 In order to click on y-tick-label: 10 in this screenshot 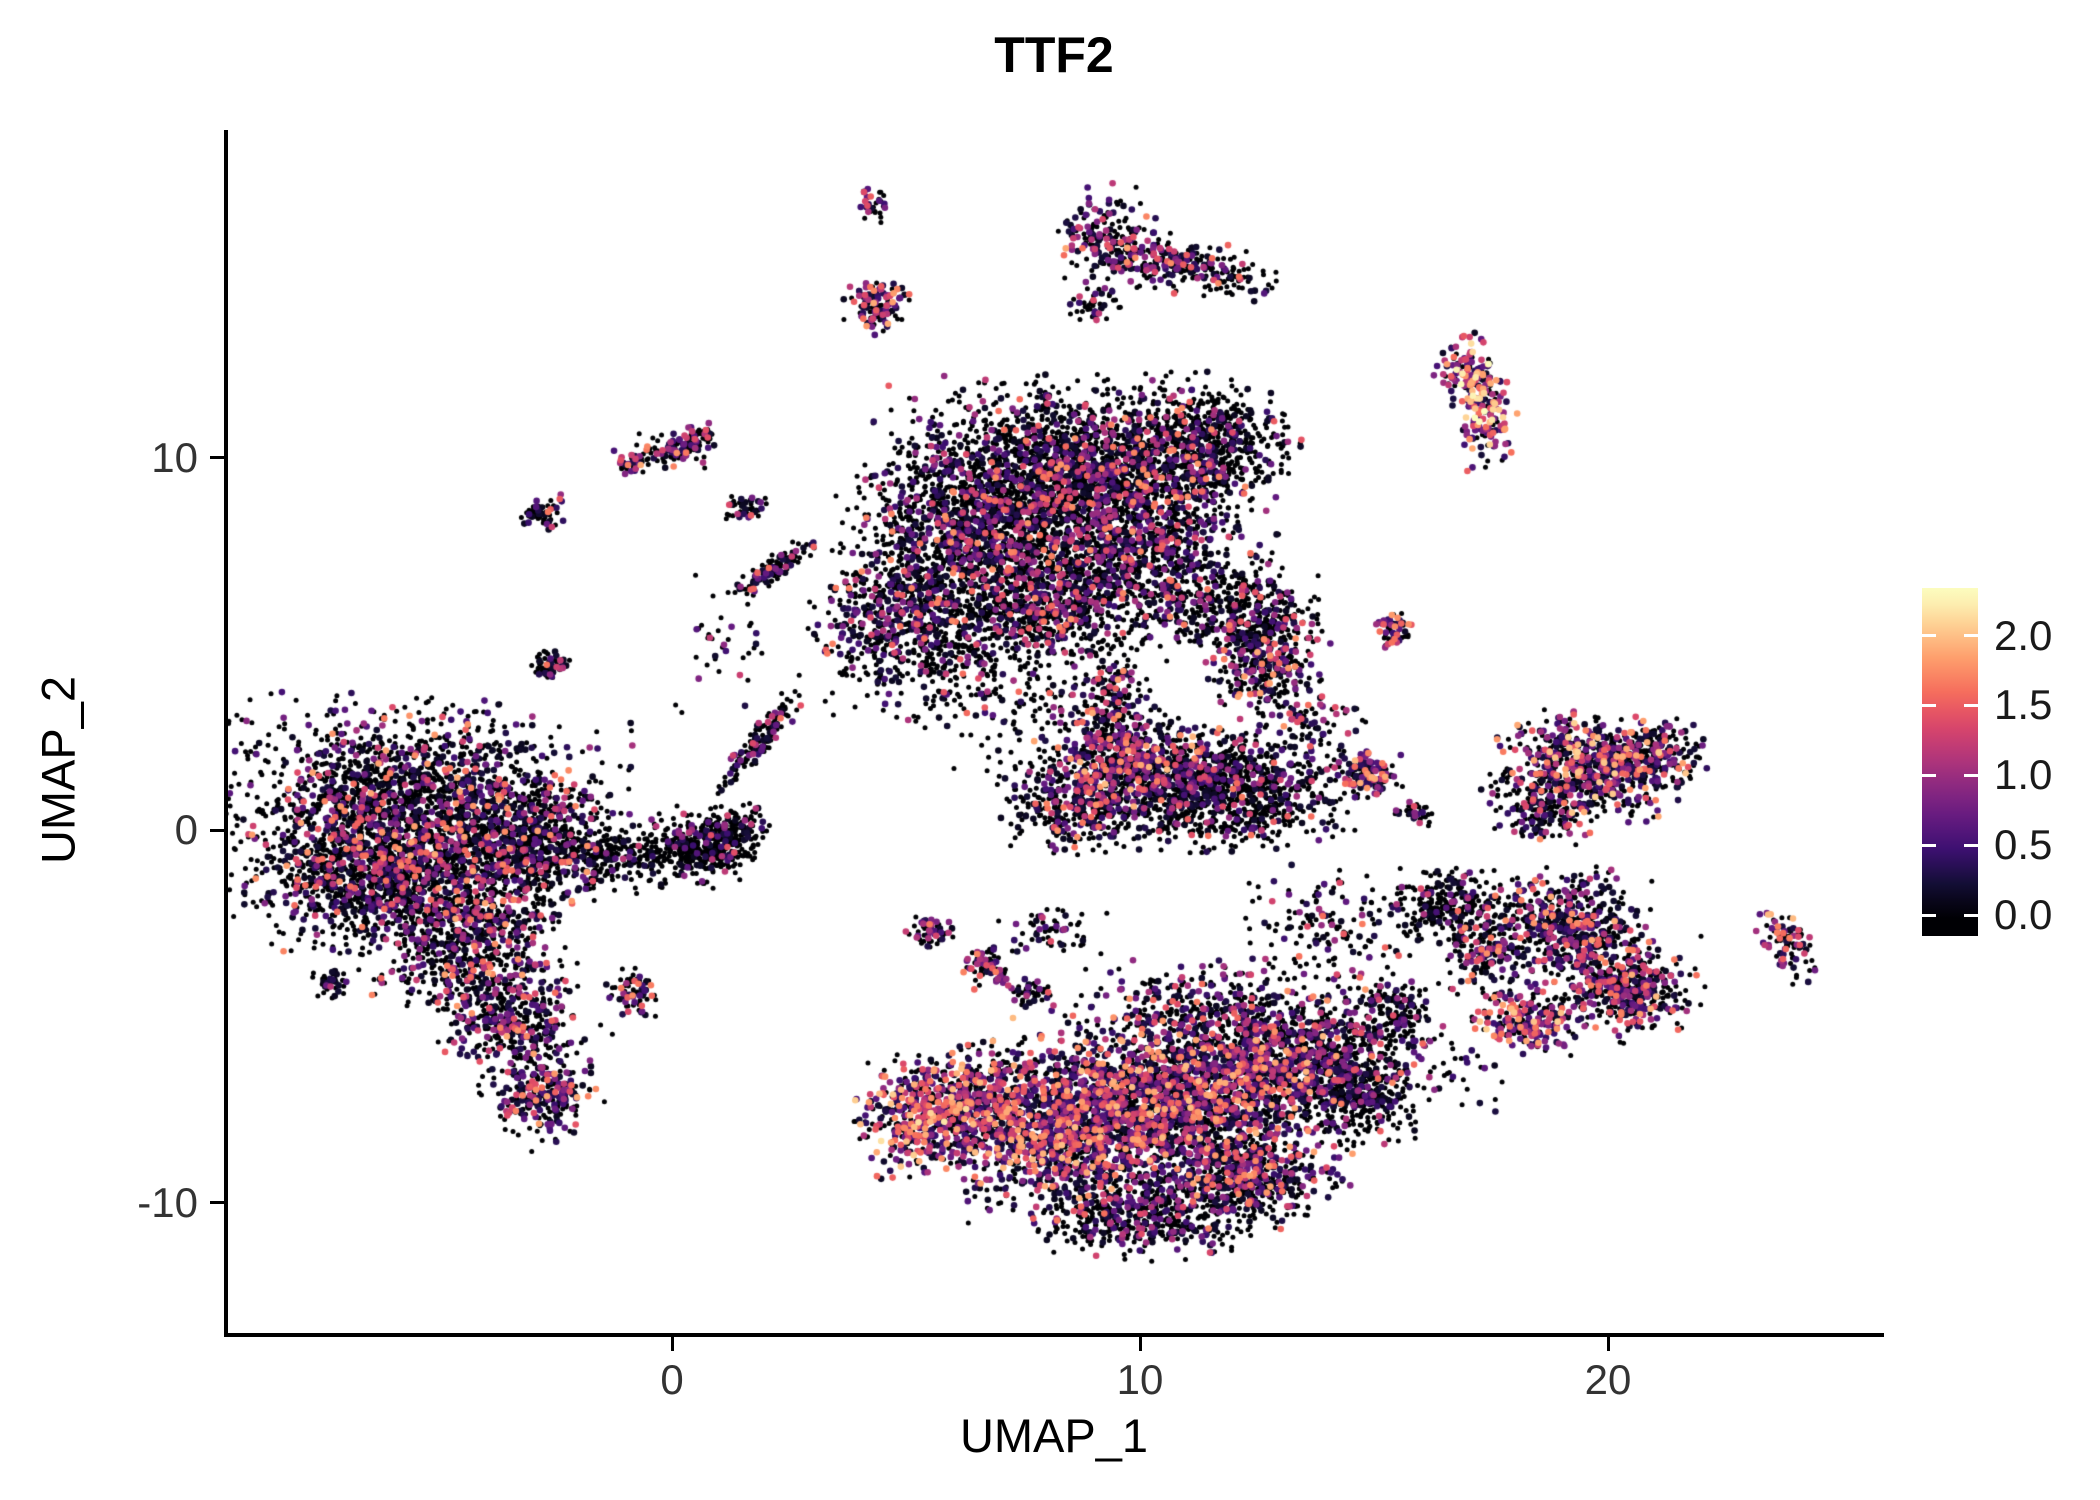, I will do `click(174, 457)`.